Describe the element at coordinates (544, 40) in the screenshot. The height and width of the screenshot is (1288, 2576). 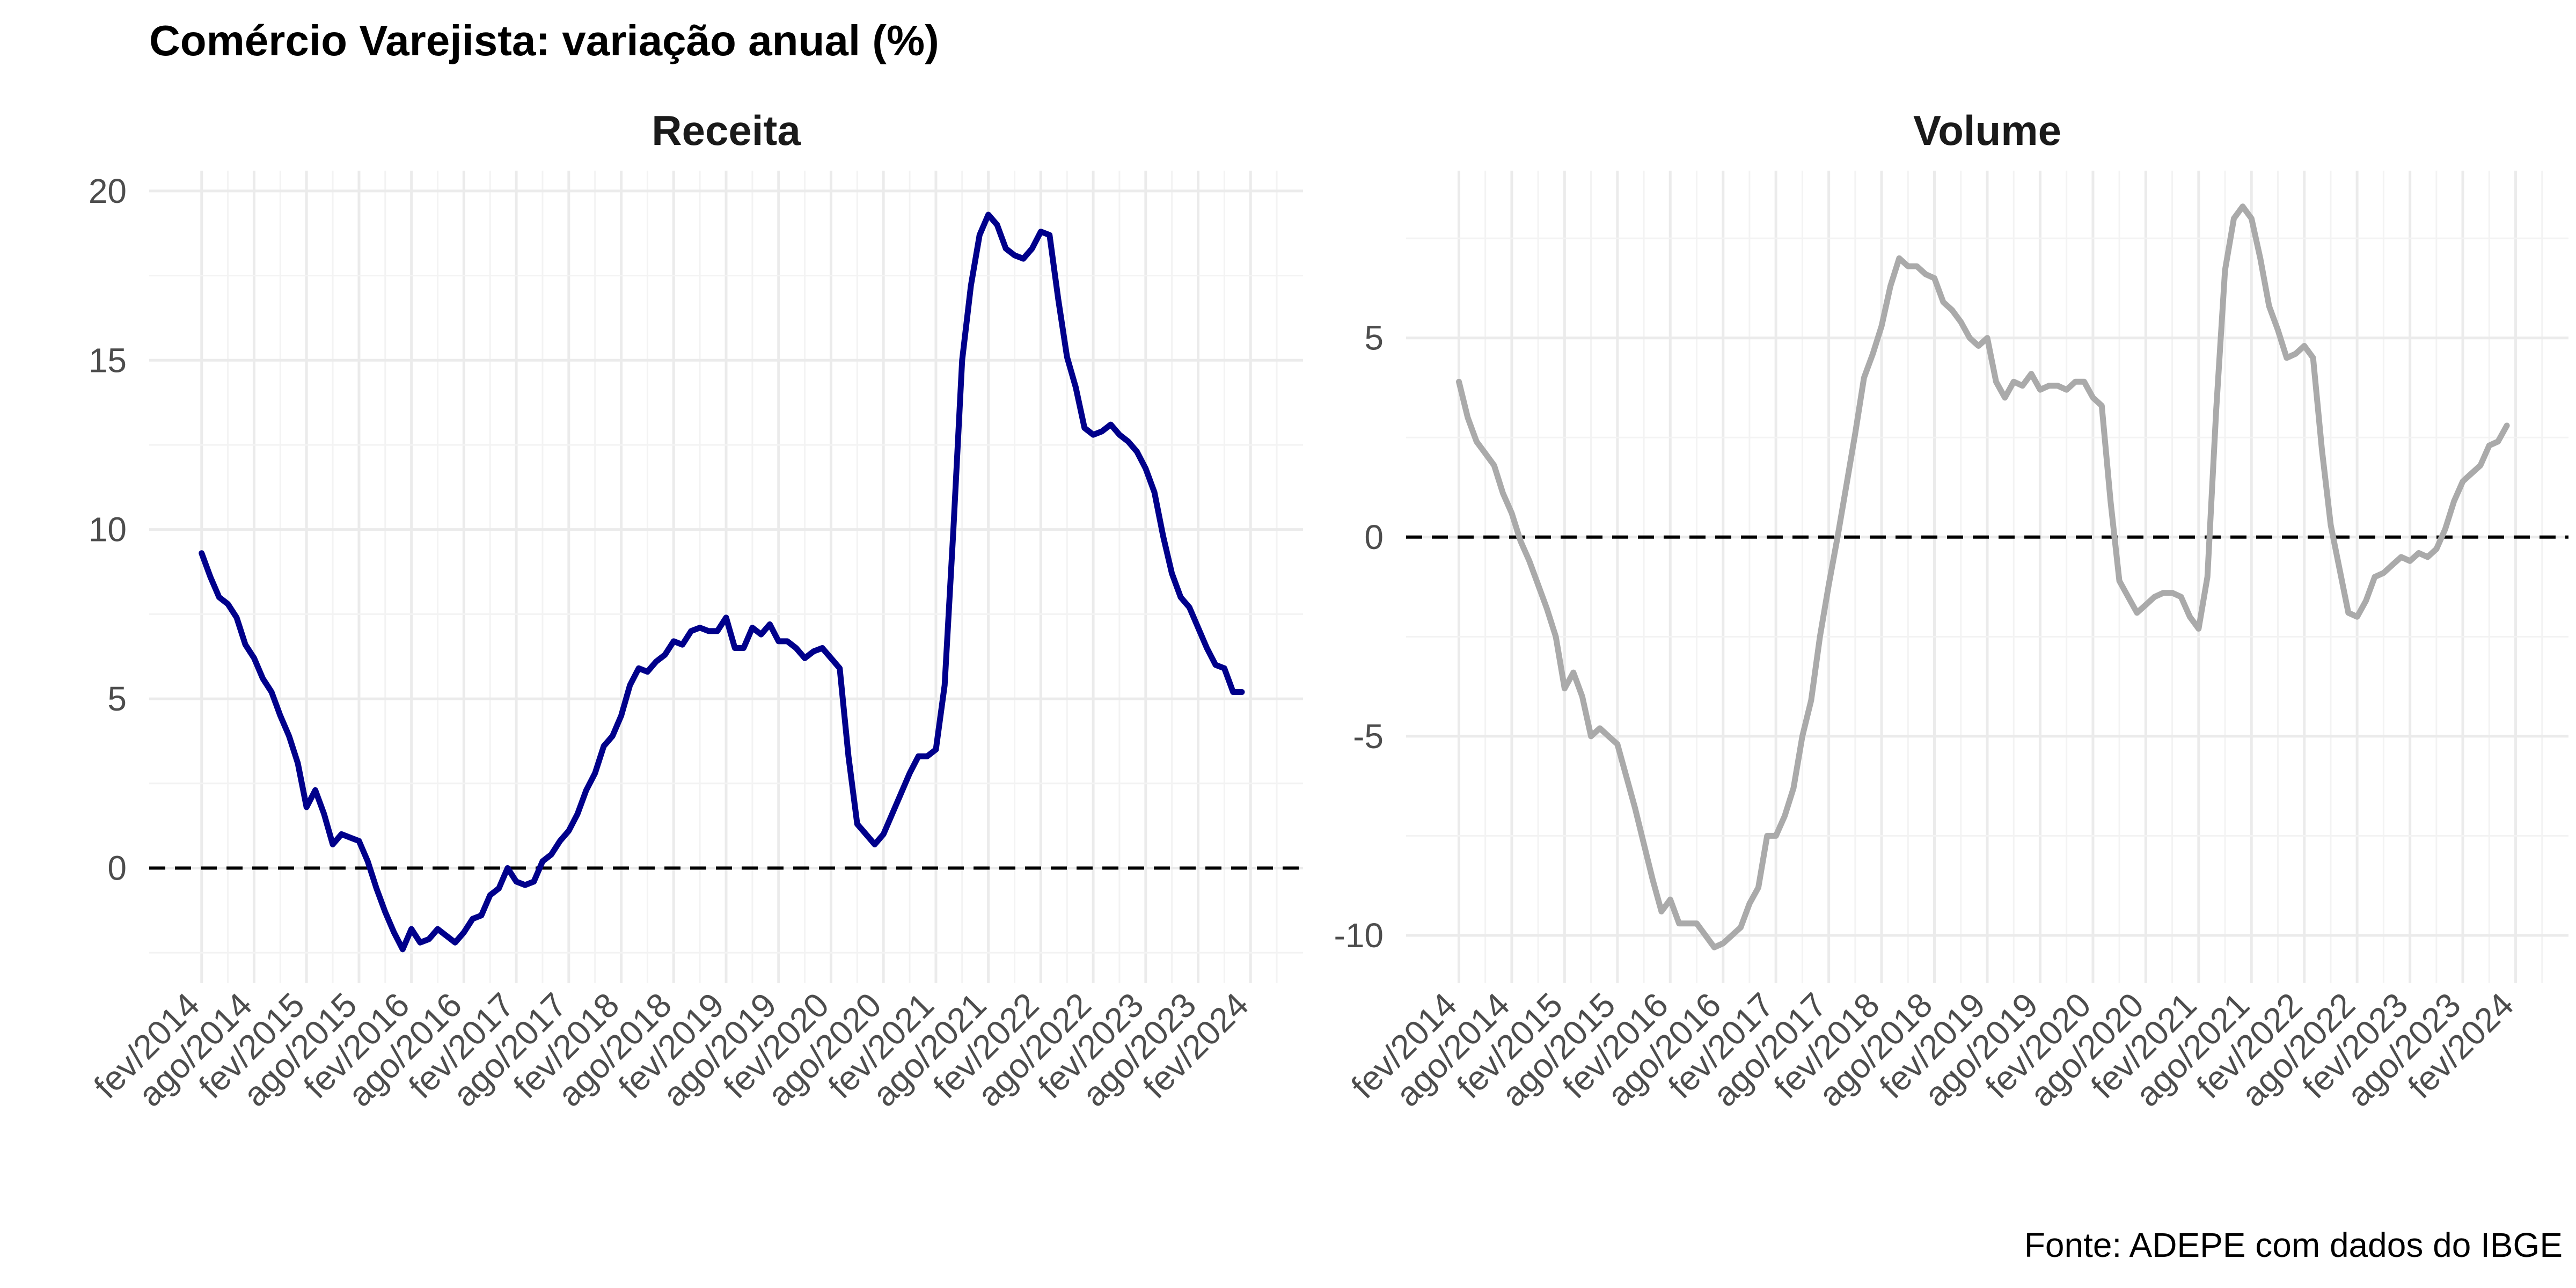
I see `chart-title: Comércio Varejista: variação anual (%)` at that location.